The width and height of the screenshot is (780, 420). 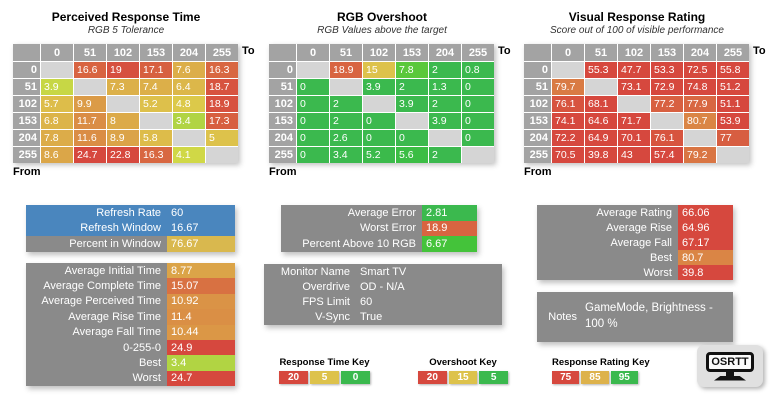 I want to click on key-swatch: 85, so click(x=595, y=377).